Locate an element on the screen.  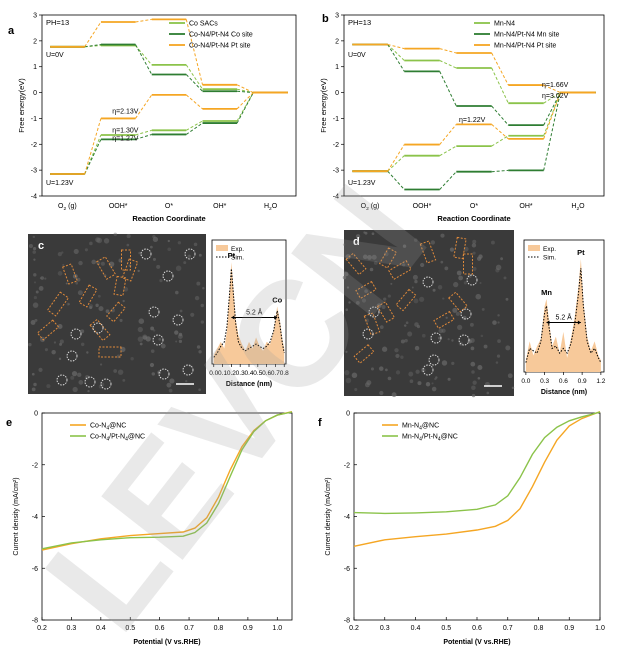
x-tick-label: 0.5 is located at coordinates (446, 628).